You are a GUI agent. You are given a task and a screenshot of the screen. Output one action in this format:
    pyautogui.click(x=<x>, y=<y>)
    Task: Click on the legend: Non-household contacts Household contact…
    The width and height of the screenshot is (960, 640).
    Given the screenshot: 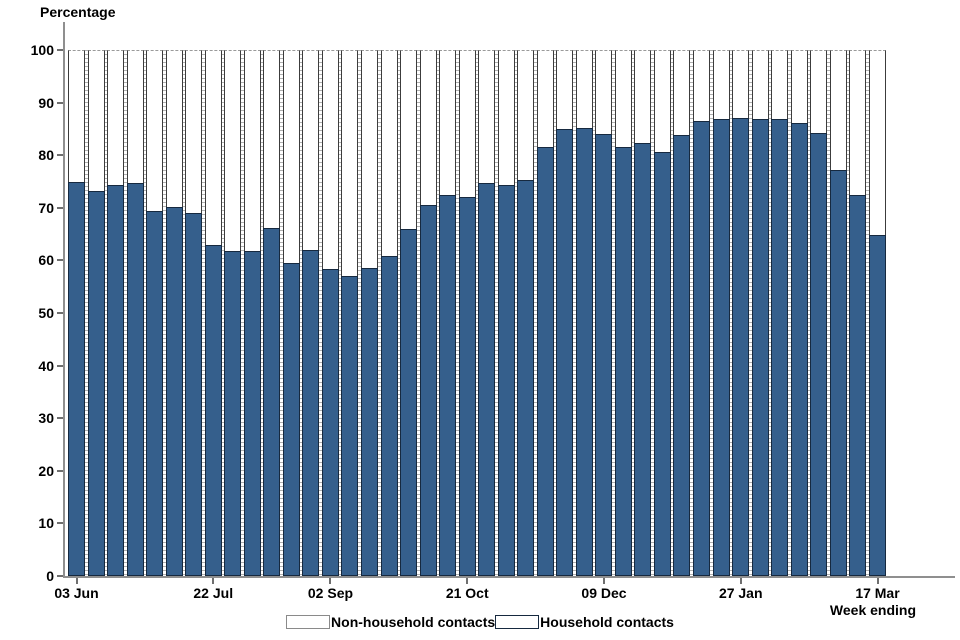 What is the action you would take?
    pyautogui.click(x=480, y=622)
    